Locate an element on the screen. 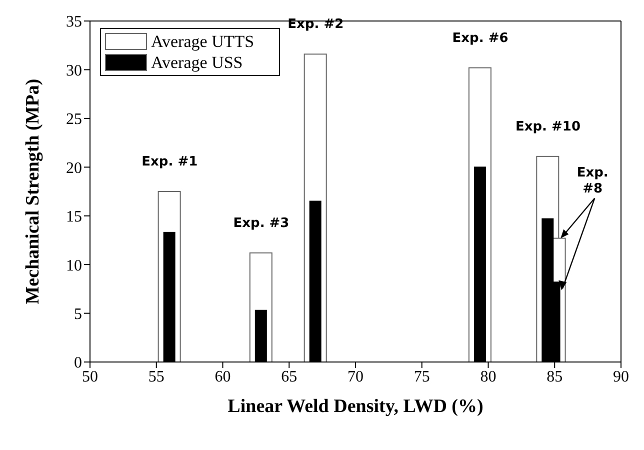 The height and width of the screenshot is (450, 644). annotation: Exp. #6 is located at coordinates (480, 38).